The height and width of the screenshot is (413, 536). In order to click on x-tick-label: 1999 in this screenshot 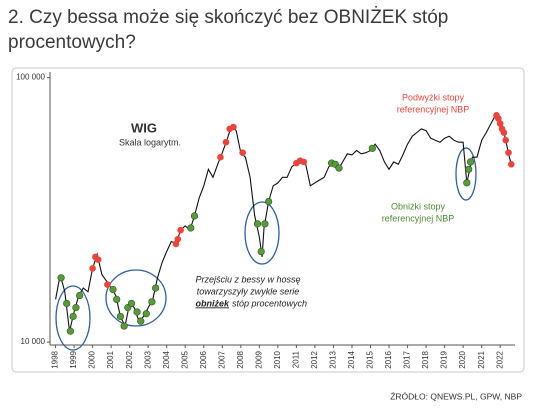, I will do `click(73, 359)`.